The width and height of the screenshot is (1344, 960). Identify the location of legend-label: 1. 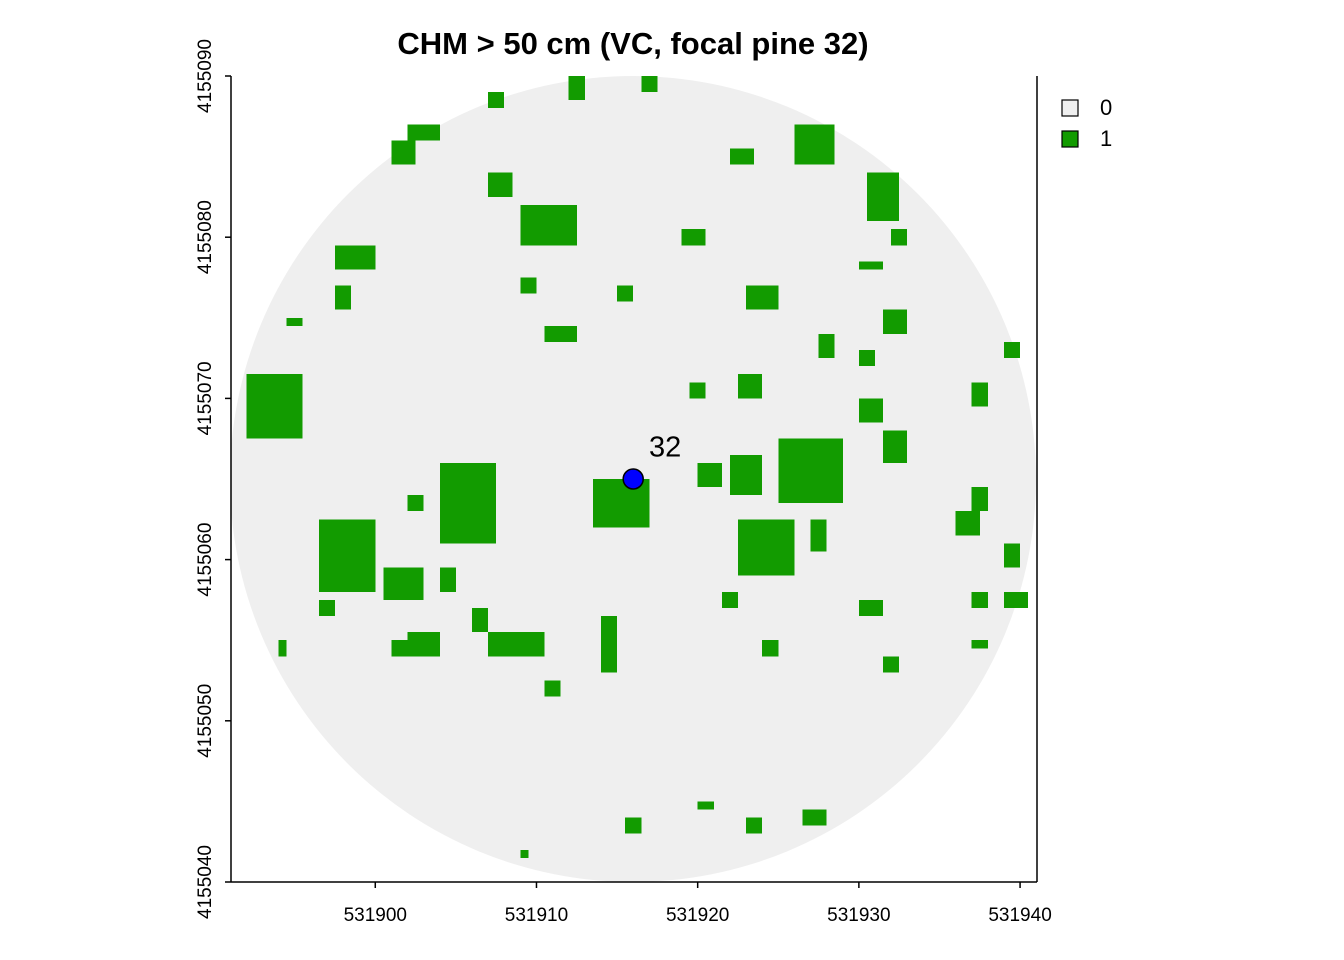
(1106, 138).